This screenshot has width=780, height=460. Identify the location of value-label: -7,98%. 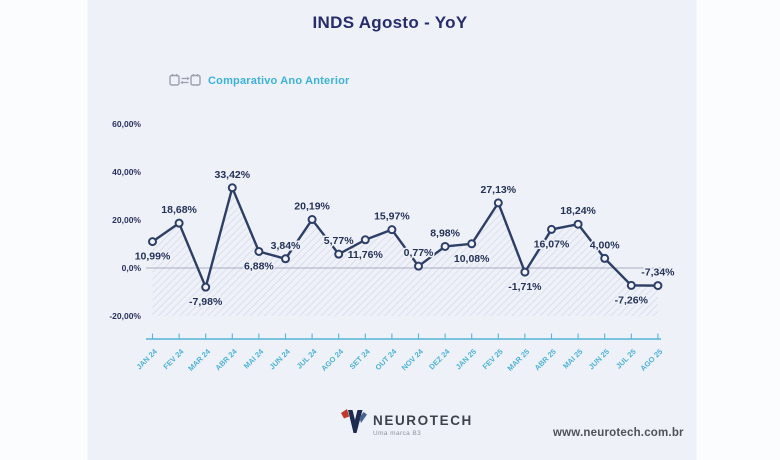
(206, 302).